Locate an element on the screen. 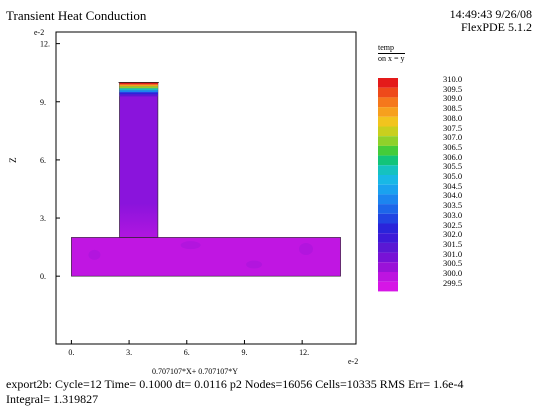 The height and width of the screenshot is (408, 544). stem-domain is located at coordinates (139, 160).